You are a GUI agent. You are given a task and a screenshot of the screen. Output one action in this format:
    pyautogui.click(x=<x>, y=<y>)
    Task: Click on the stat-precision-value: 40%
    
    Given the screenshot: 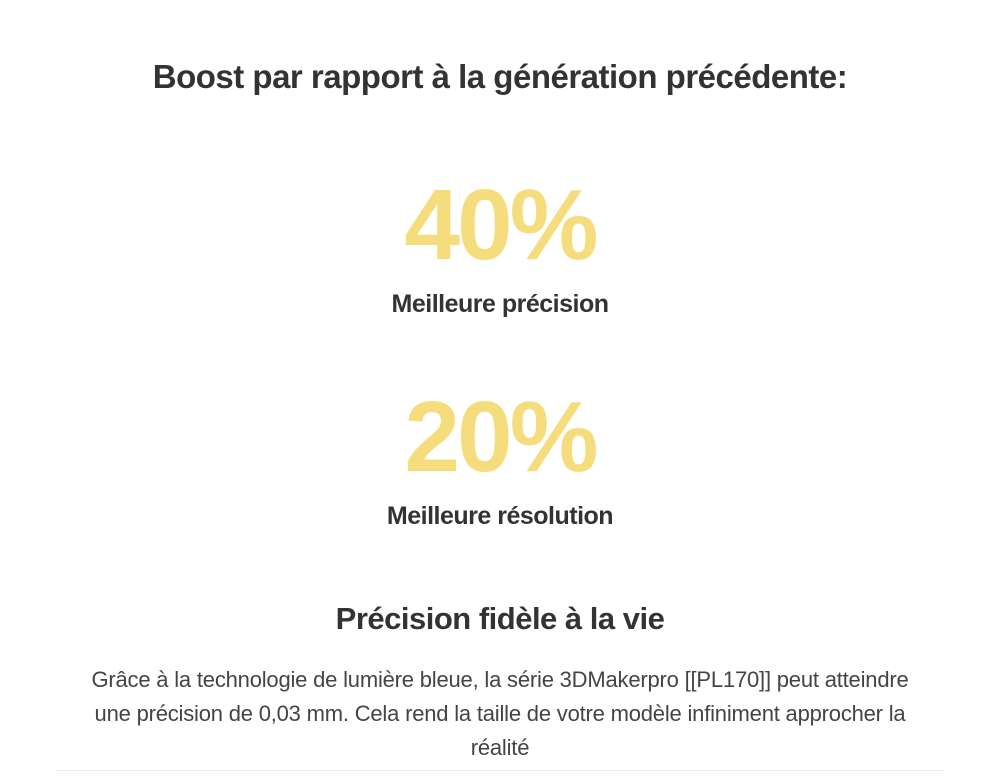 What is the action you would take?
    pyautogui.click(x=501, y=224)
    